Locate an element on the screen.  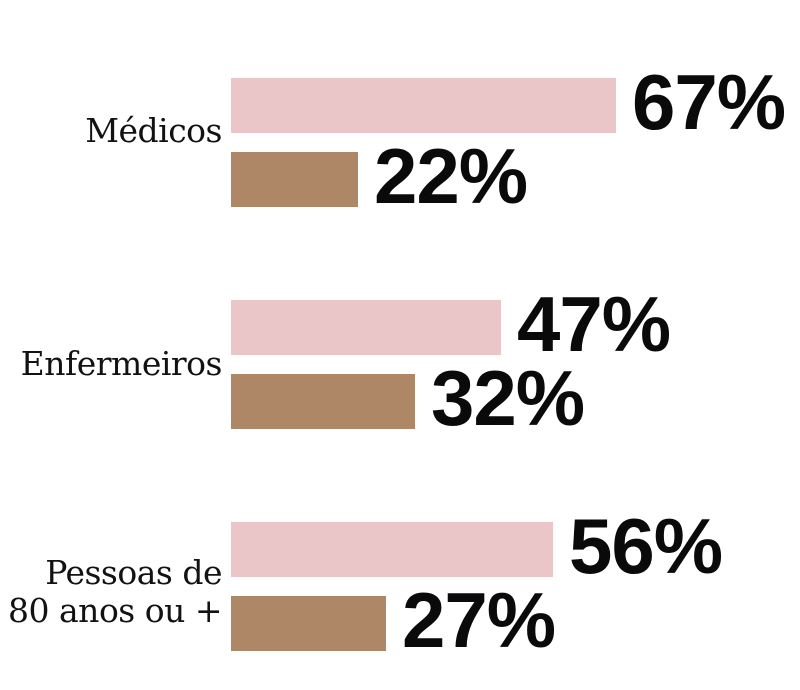
value-label-pessoas-80-series2: 27% is located at coordinates (479, 620).